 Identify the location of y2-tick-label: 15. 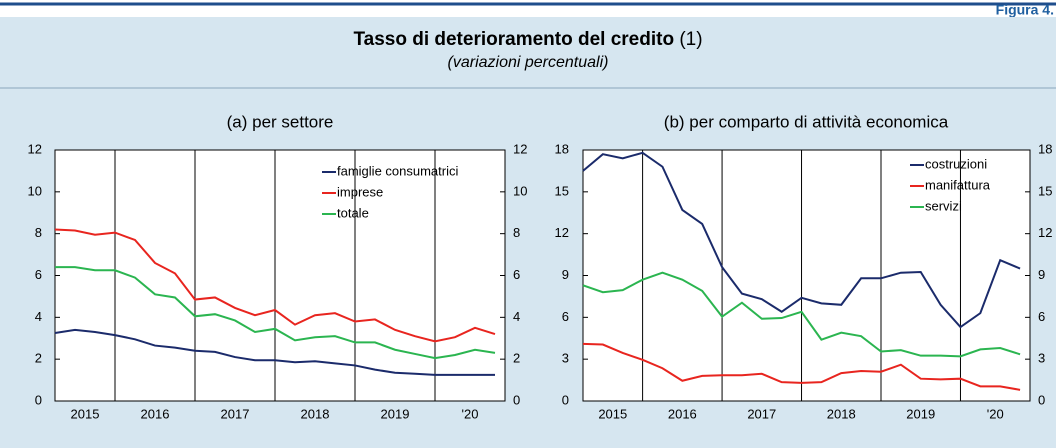
(1045, 190).